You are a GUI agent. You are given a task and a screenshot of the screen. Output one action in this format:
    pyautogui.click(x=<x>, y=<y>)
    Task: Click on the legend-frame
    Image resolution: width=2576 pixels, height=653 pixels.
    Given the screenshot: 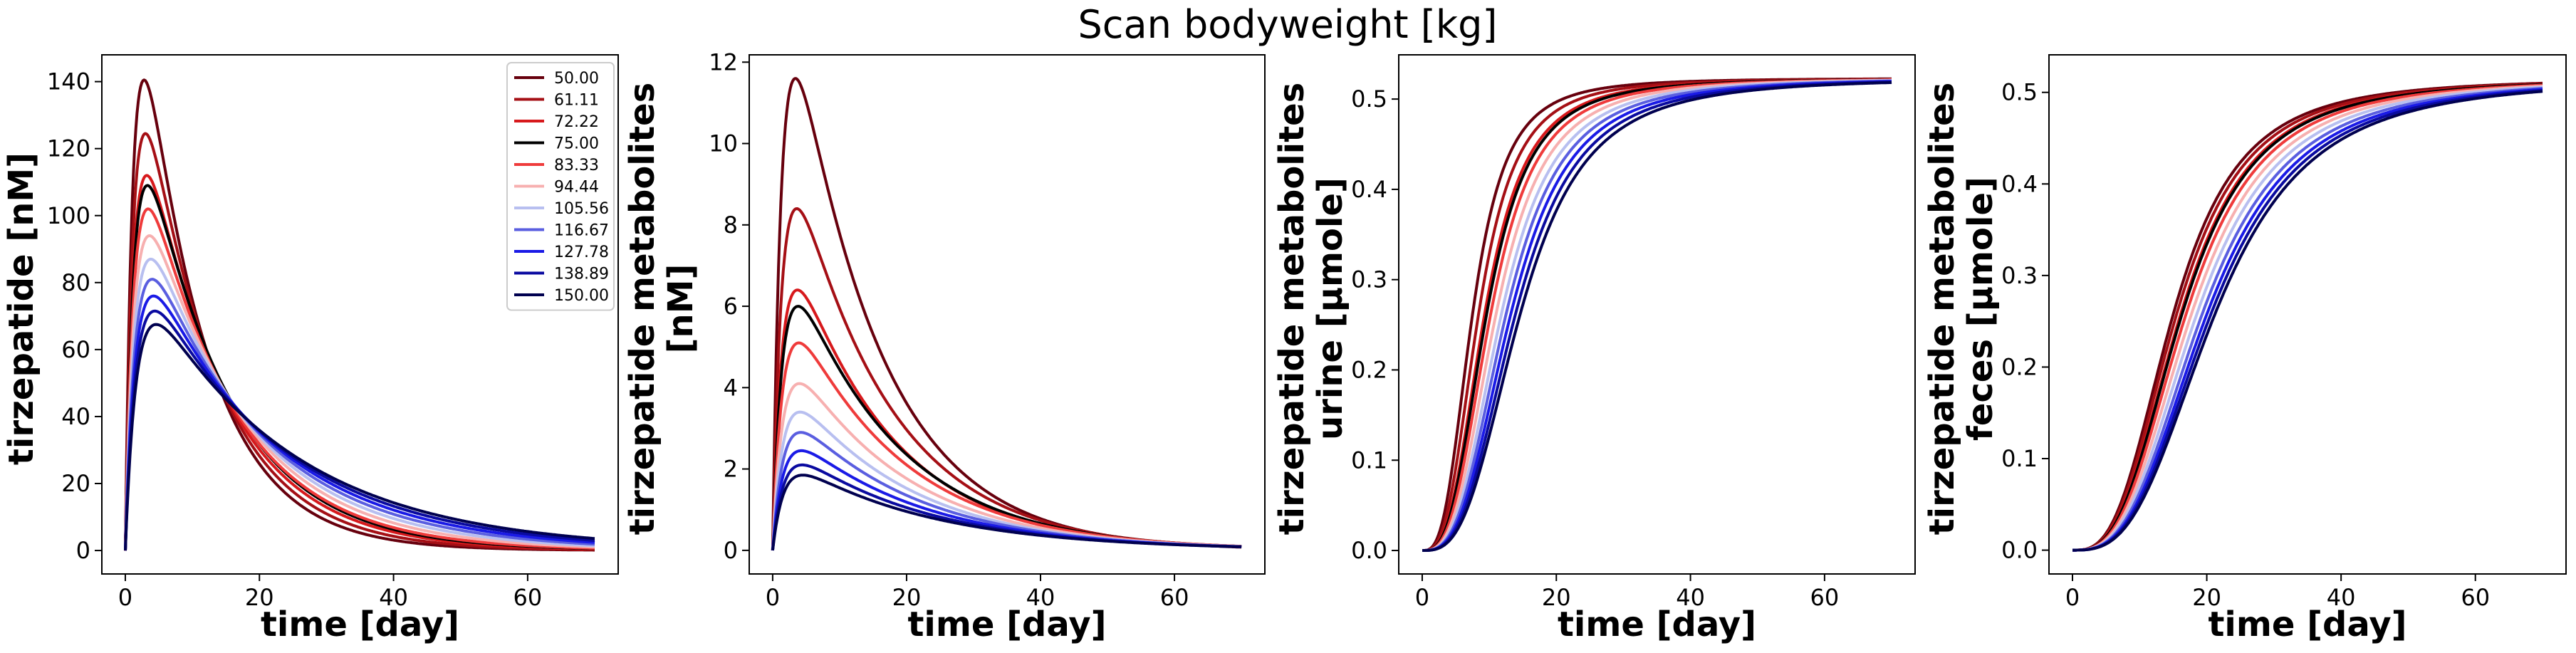 What is the action you would take?
    pyautogui.click(x=560, y=187)
    